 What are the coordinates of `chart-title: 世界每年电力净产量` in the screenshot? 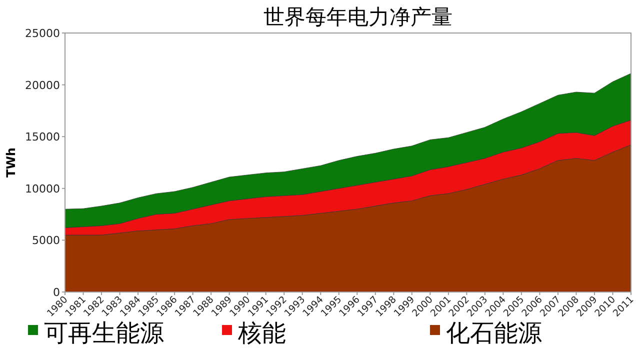 It's located at (358, 17).